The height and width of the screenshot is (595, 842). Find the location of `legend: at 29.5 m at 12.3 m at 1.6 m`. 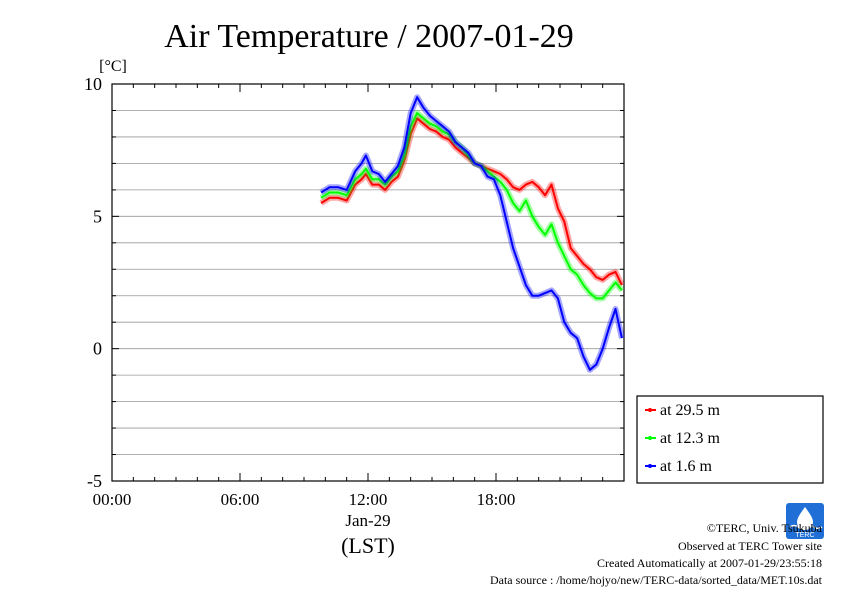

legend: at 29.5 m at 12.3 m at 1.6 m is located at coordinates (730, 439).